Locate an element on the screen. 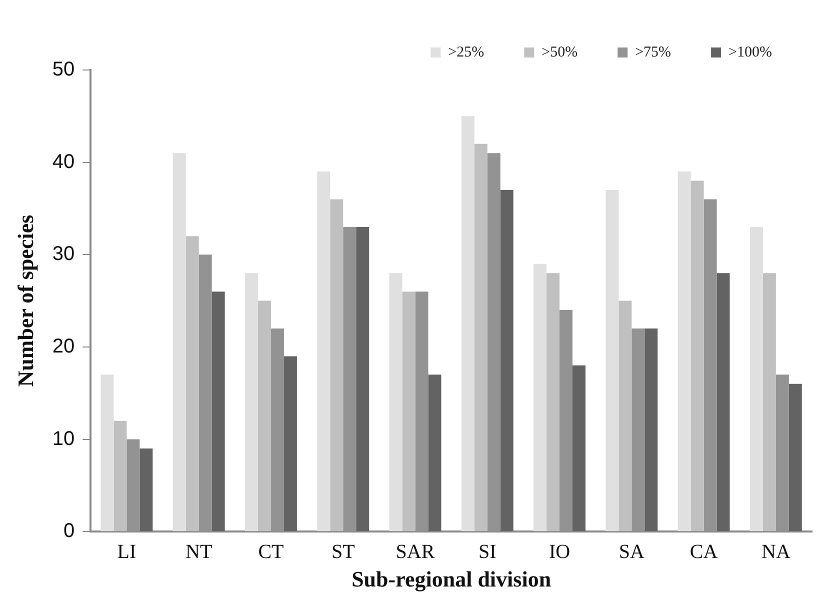  legend-label: >75% is located at coordinates (653, 52).